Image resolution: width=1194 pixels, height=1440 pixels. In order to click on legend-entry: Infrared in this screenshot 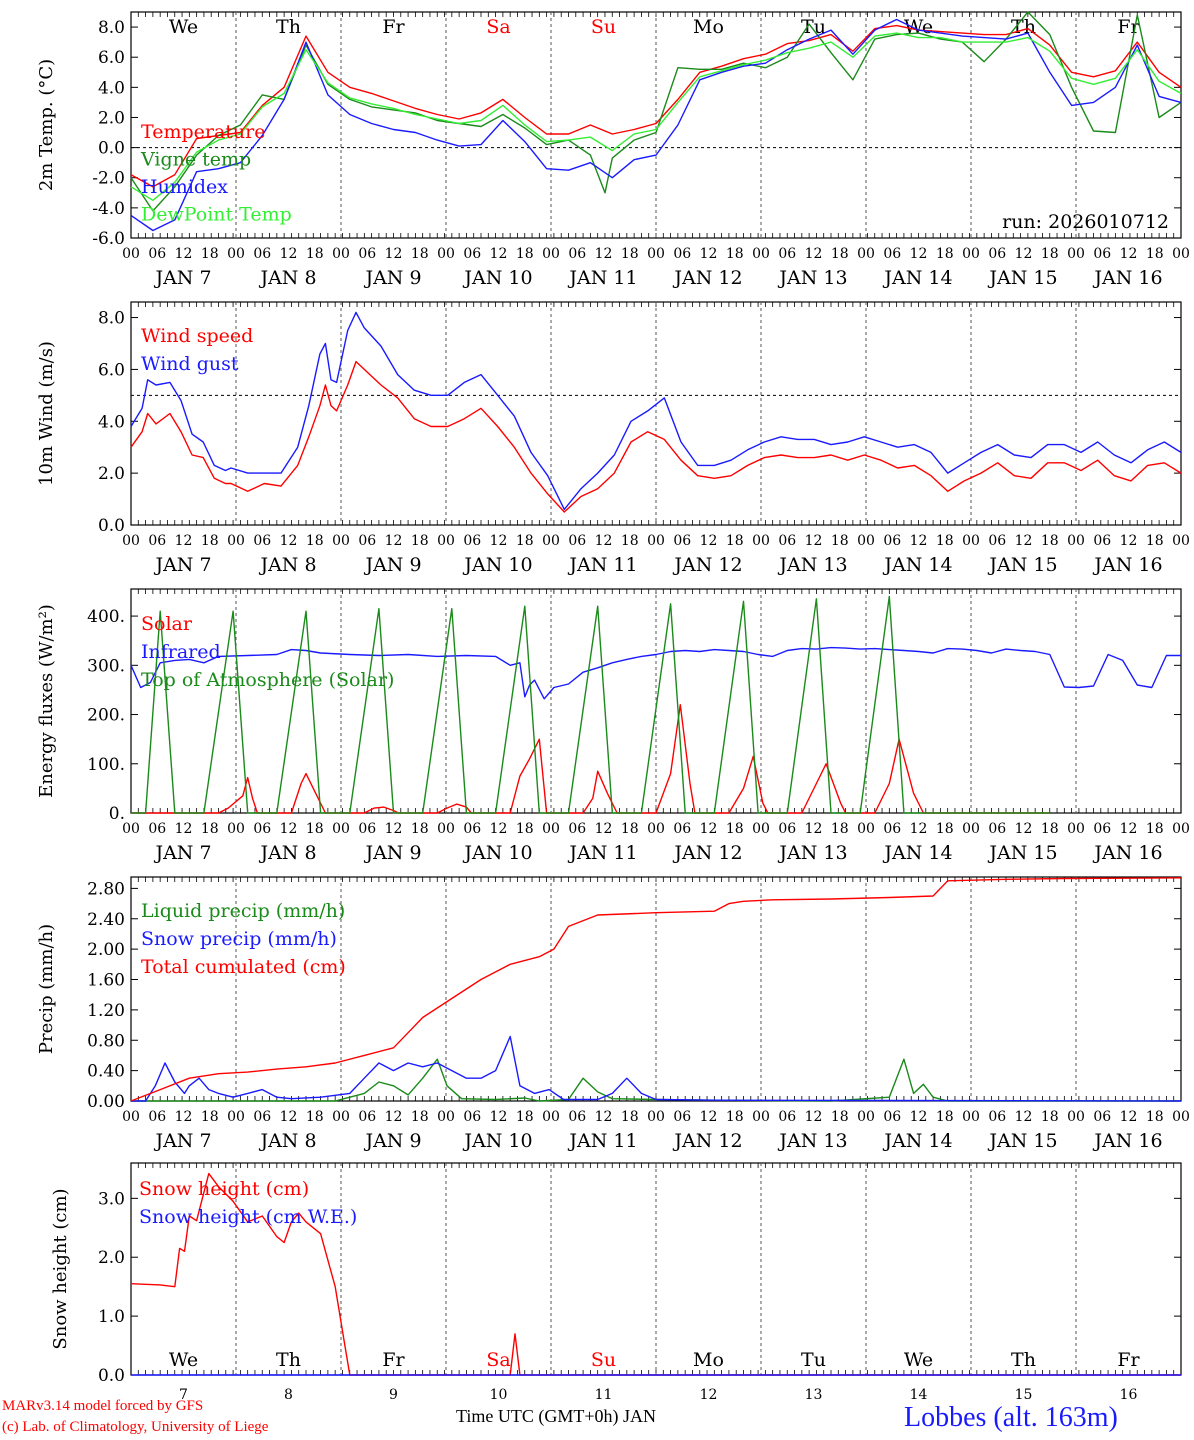, I will do `click(181, 652)`.